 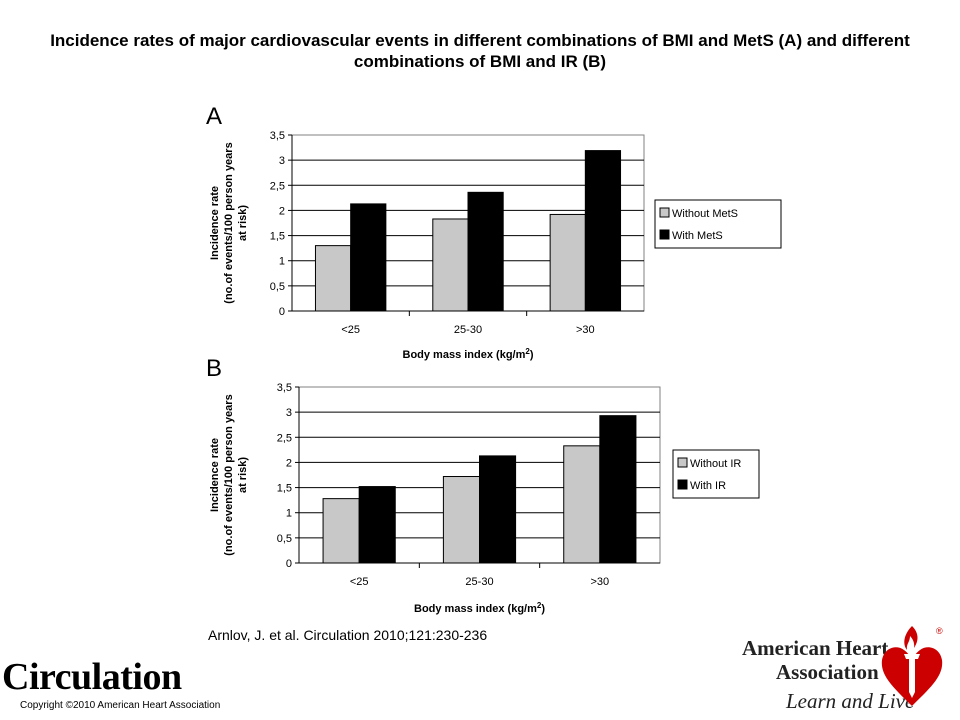 I want to click on journal-name: Circulation, so click(x=92, y=677).